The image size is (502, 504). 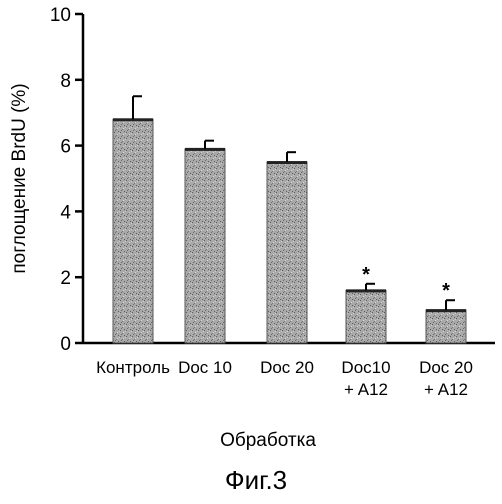 What do you see at coordinates (65, 147) in the screenshot?
I see `y-tick-label: 6` at bounding box center [65, 147].